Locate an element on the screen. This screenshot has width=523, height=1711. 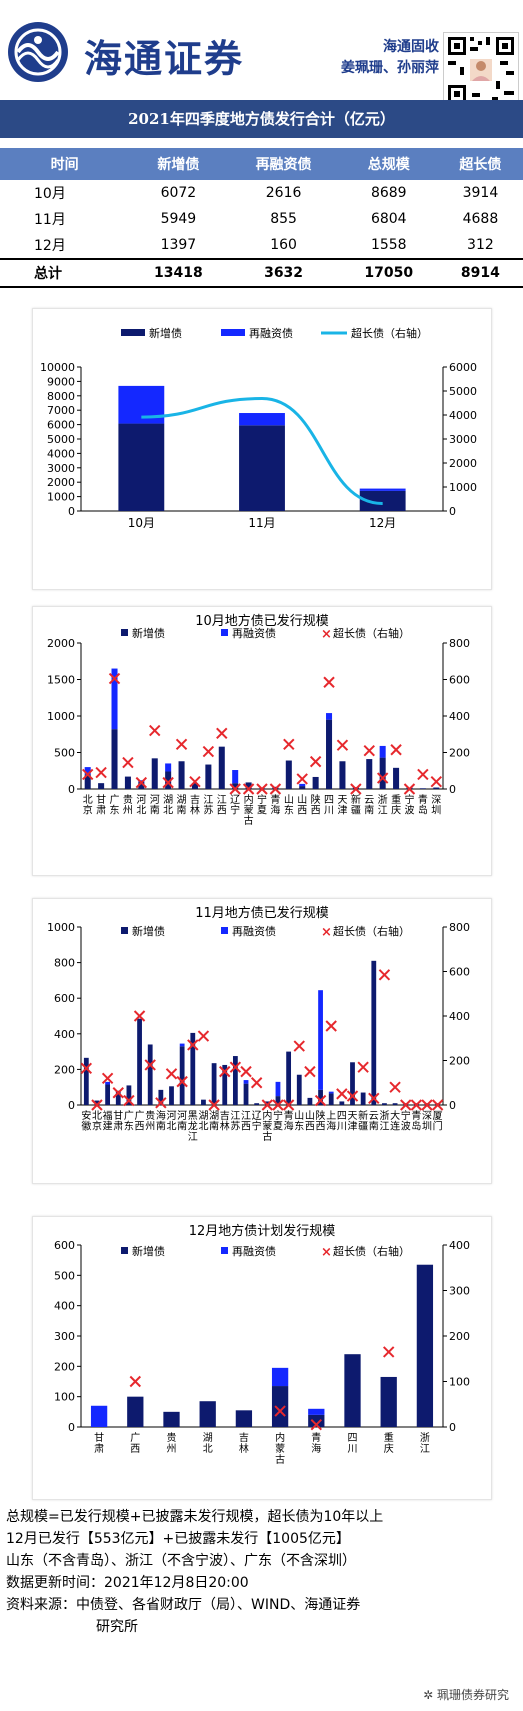
x-tick-char: 津 is located at coordinates (342, 811).